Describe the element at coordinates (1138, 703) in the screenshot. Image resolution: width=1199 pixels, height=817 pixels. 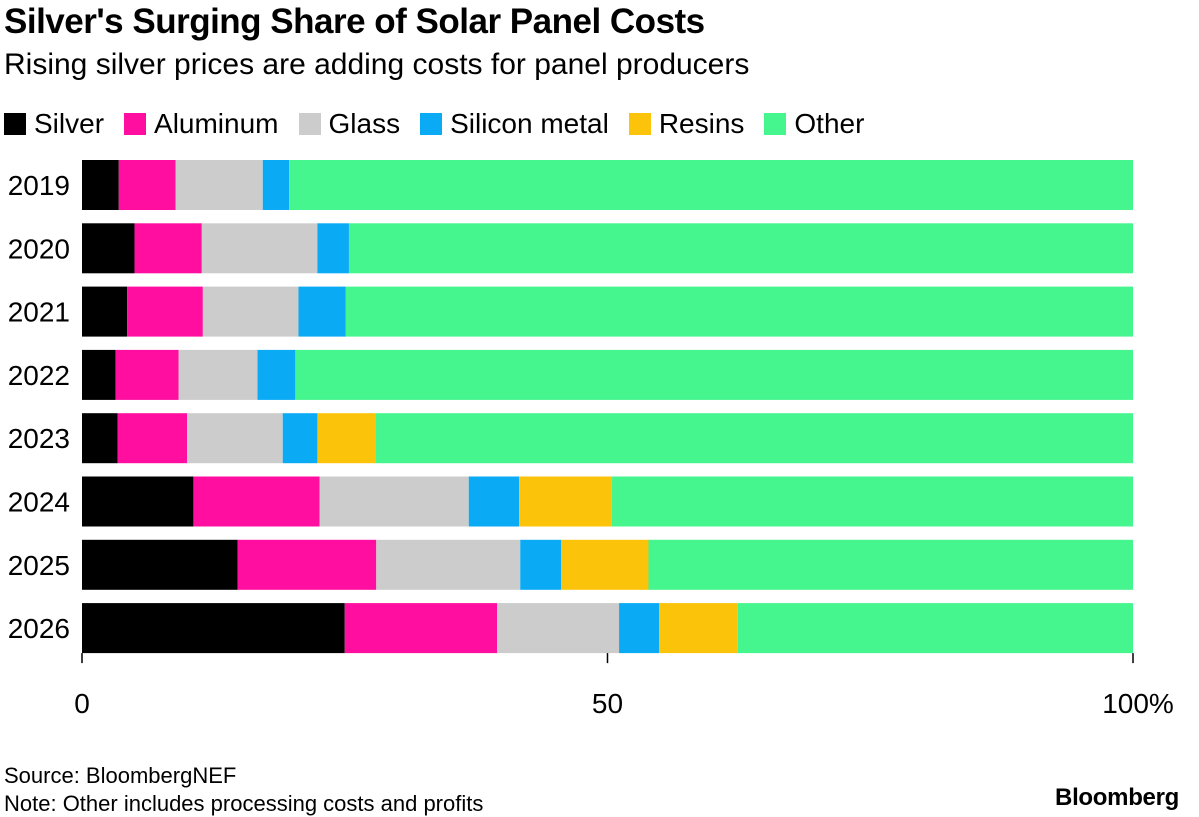
I see `x-tick-label-100: 100%` at that location.